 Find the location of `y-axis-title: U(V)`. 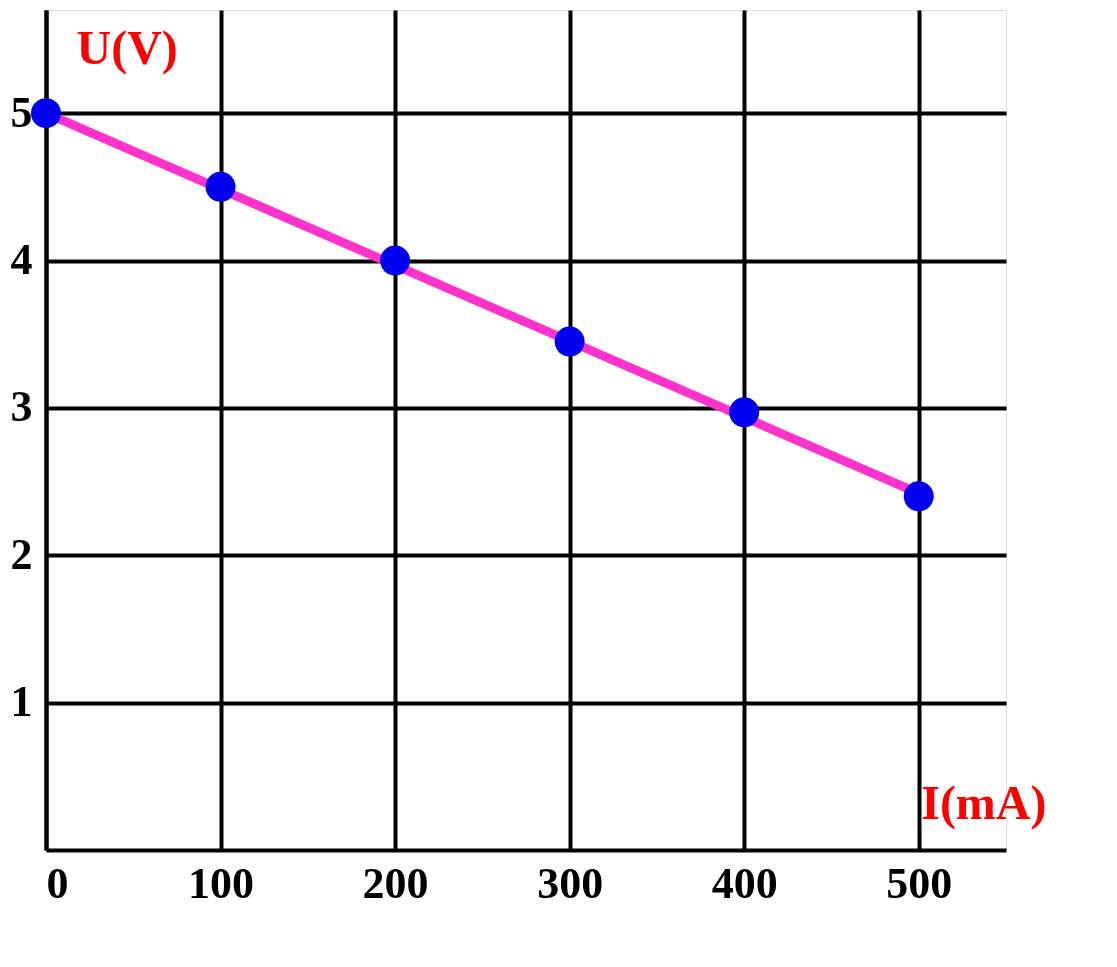

y-axis-title: U(V) is located at coordinates (127, 47).